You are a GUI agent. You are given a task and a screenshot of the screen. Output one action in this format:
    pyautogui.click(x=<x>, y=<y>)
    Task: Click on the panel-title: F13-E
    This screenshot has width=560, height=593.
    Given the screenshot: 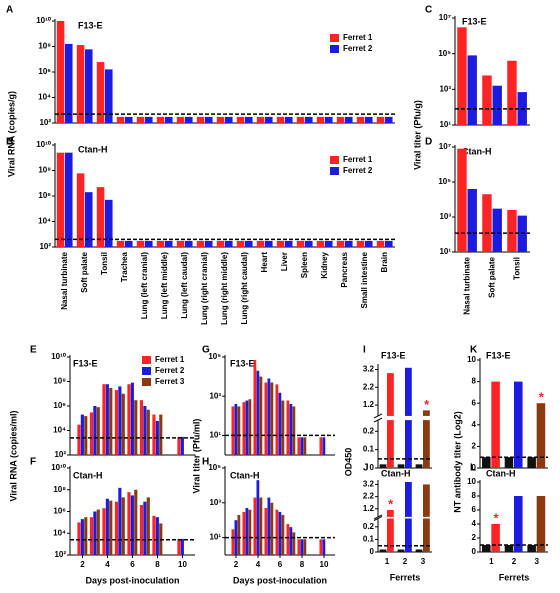 What is the action you would take?
    pyautogui.click(x=242, y=363)
    